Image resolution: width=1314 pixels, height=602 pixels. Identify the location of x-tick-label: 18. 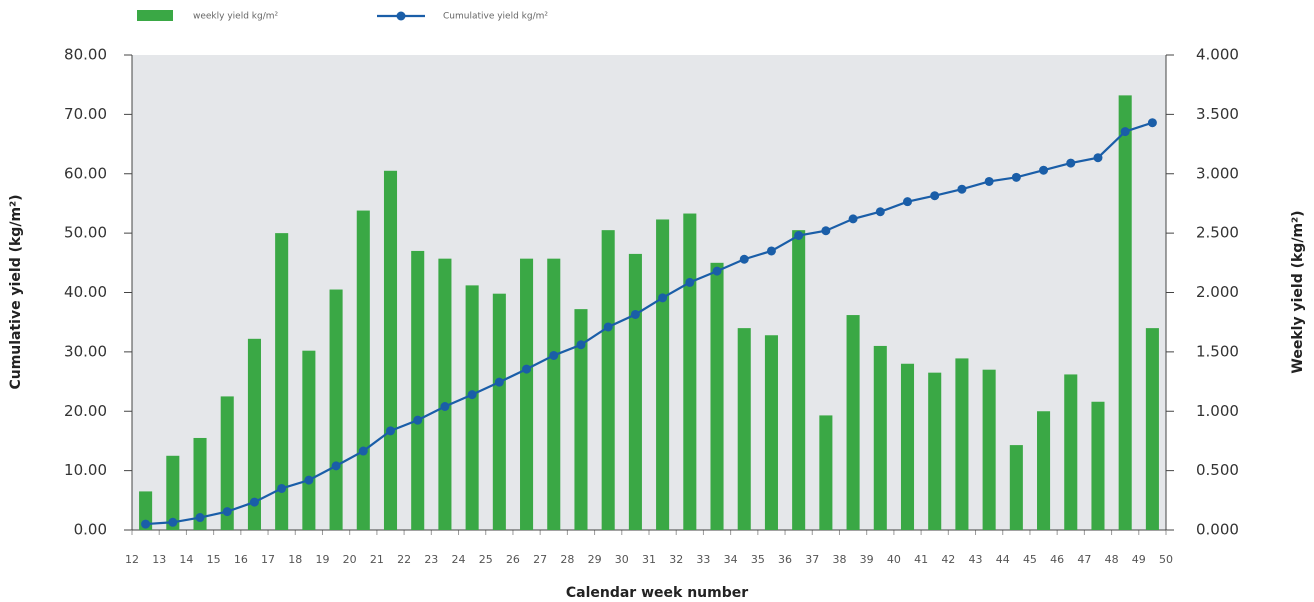
(295, 559).